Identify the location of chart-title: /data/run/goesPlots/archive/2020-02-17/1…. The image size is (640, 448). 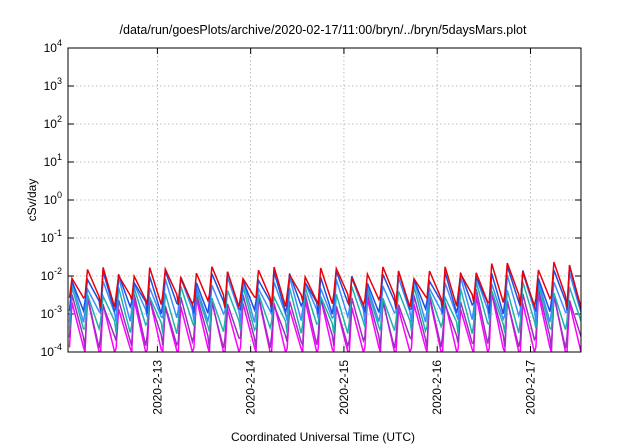
(323, 30).